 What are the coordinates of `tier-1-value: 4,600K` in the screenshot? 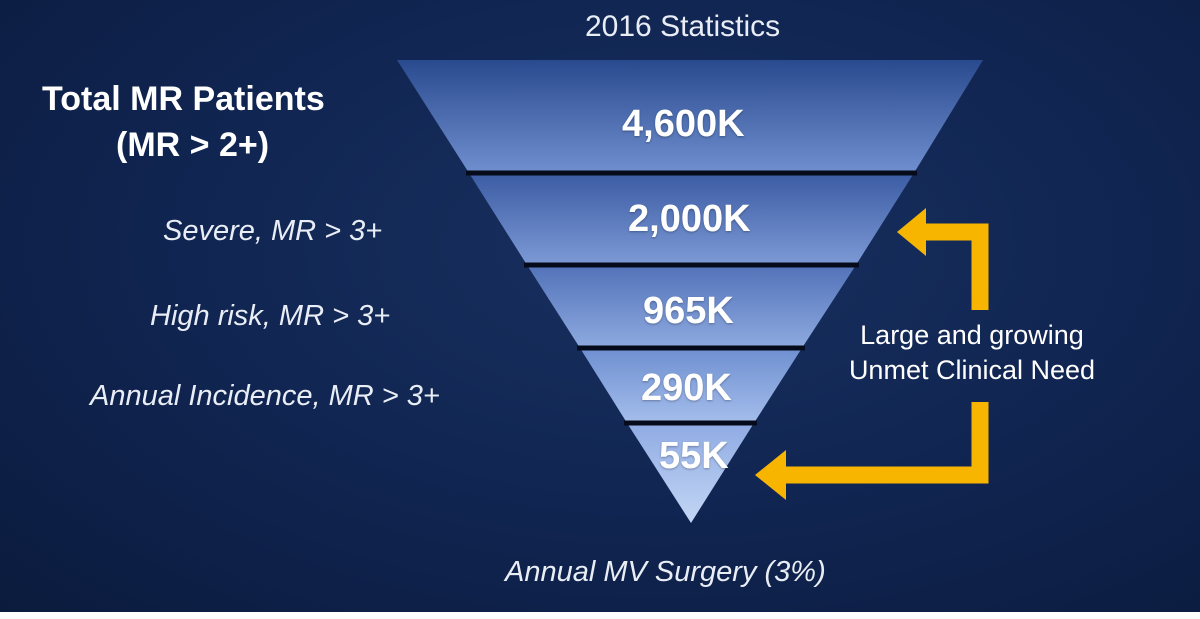 It's located at (683, 124).